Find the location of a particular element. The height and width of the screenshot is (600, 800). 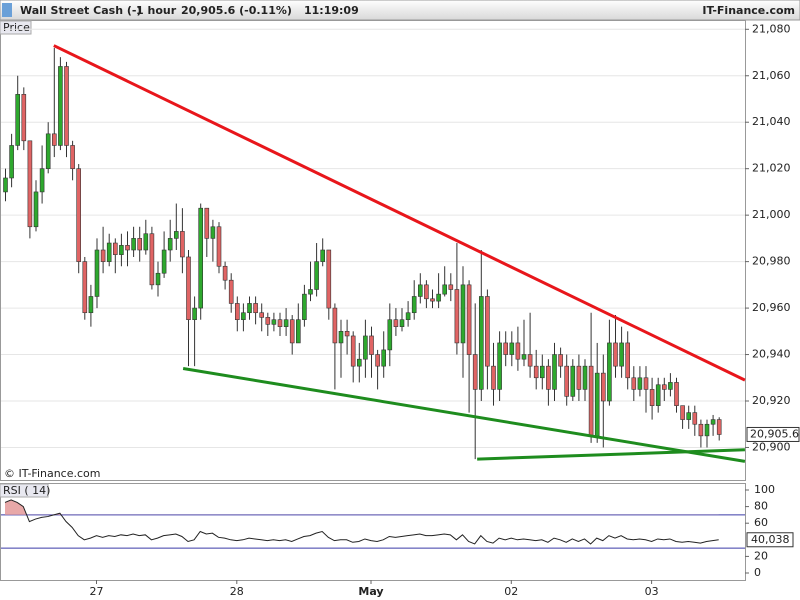

rsi-tick-label: 80 is located at coordinates (761, 506).